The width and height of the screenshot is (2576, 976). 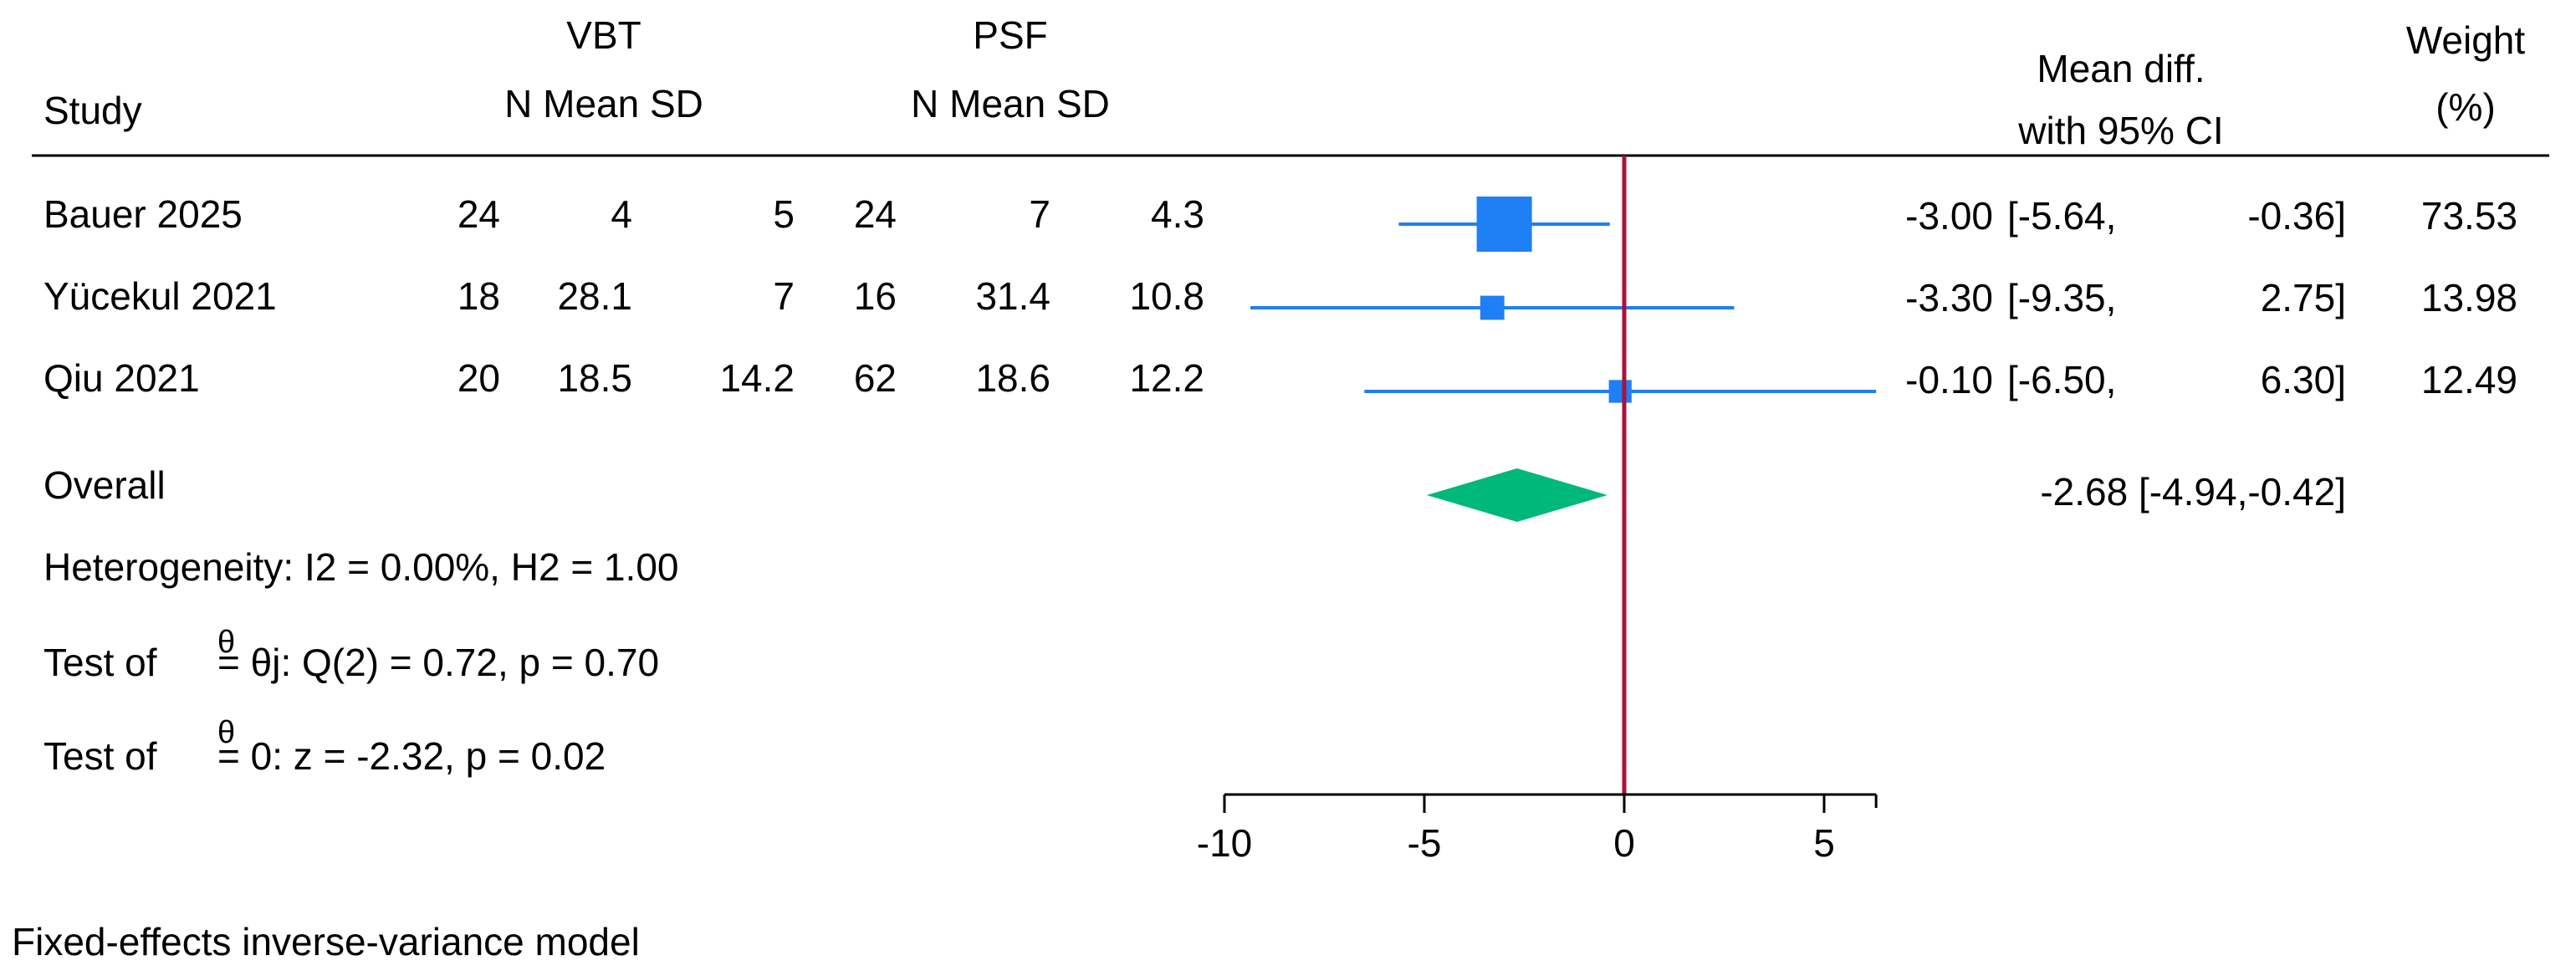 What do you see at coordinates (226, 642) in the screenshot?
I see `test-homogeneity-theta: θ` at bounding box center [226, 642].